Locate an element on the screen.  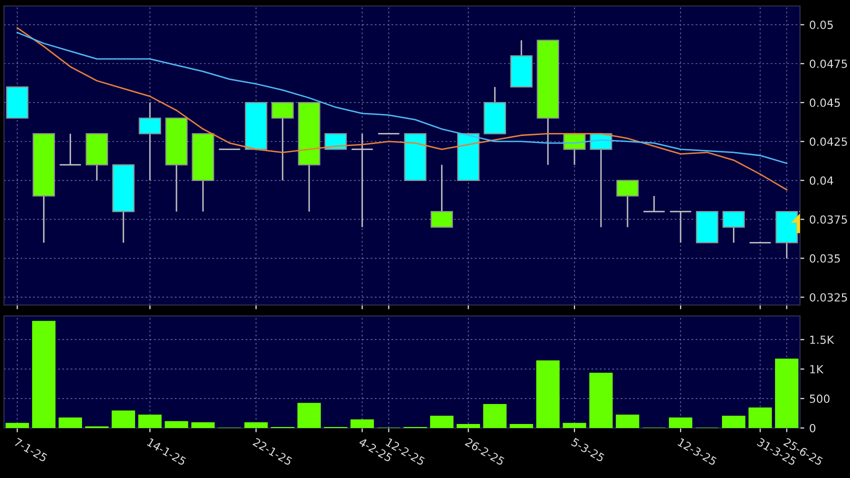
y-tick-label: 0.0425 is located at coordinates (828, 141).